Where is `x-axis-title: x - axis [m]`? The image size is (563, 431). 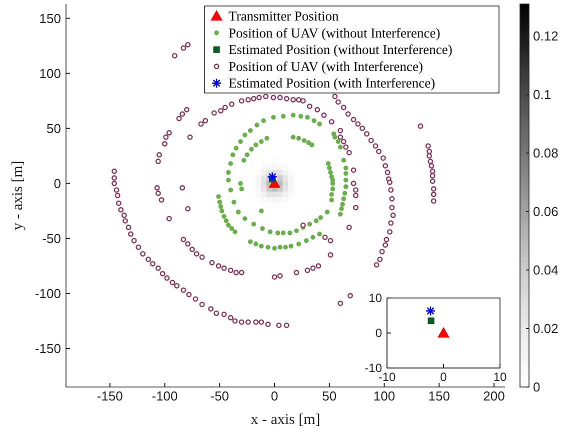 x-axis-title: x - axis [m] is located at coordinates (285, 420).